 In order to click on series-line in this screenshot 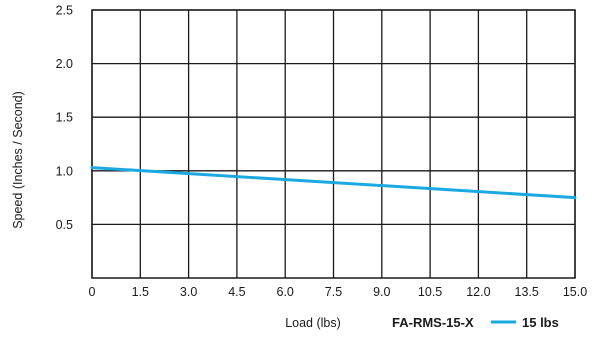, I will do `click(333, 183)`.